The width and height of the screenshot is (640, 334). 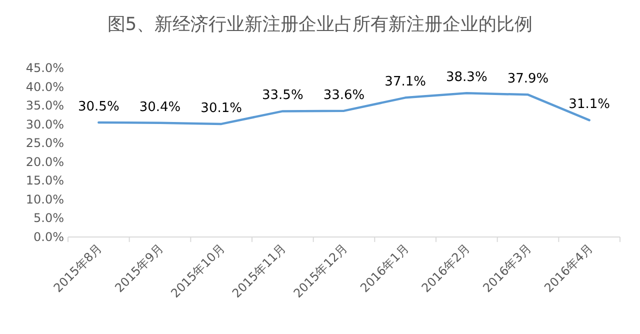 I want to click on value-label: 37.9%, so click(x=528, y=79).